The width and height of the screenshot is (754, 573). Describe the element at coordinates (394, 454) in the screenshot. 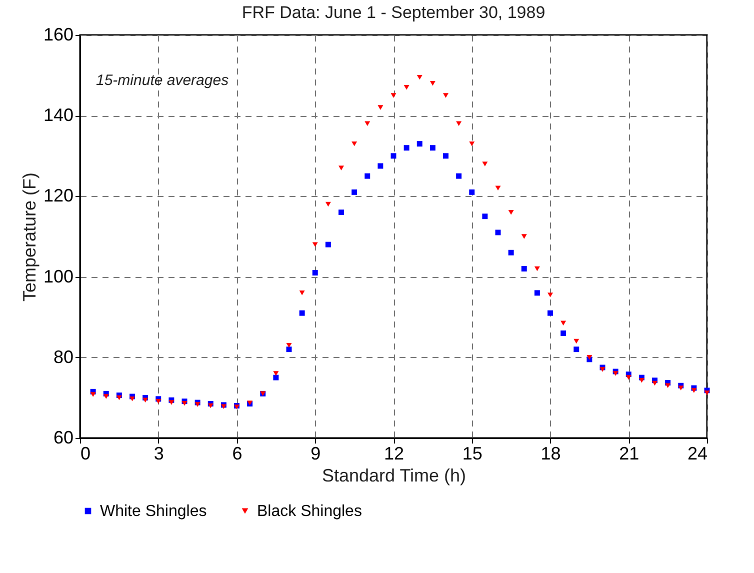

I see `x-tick-label: 12` at that location.